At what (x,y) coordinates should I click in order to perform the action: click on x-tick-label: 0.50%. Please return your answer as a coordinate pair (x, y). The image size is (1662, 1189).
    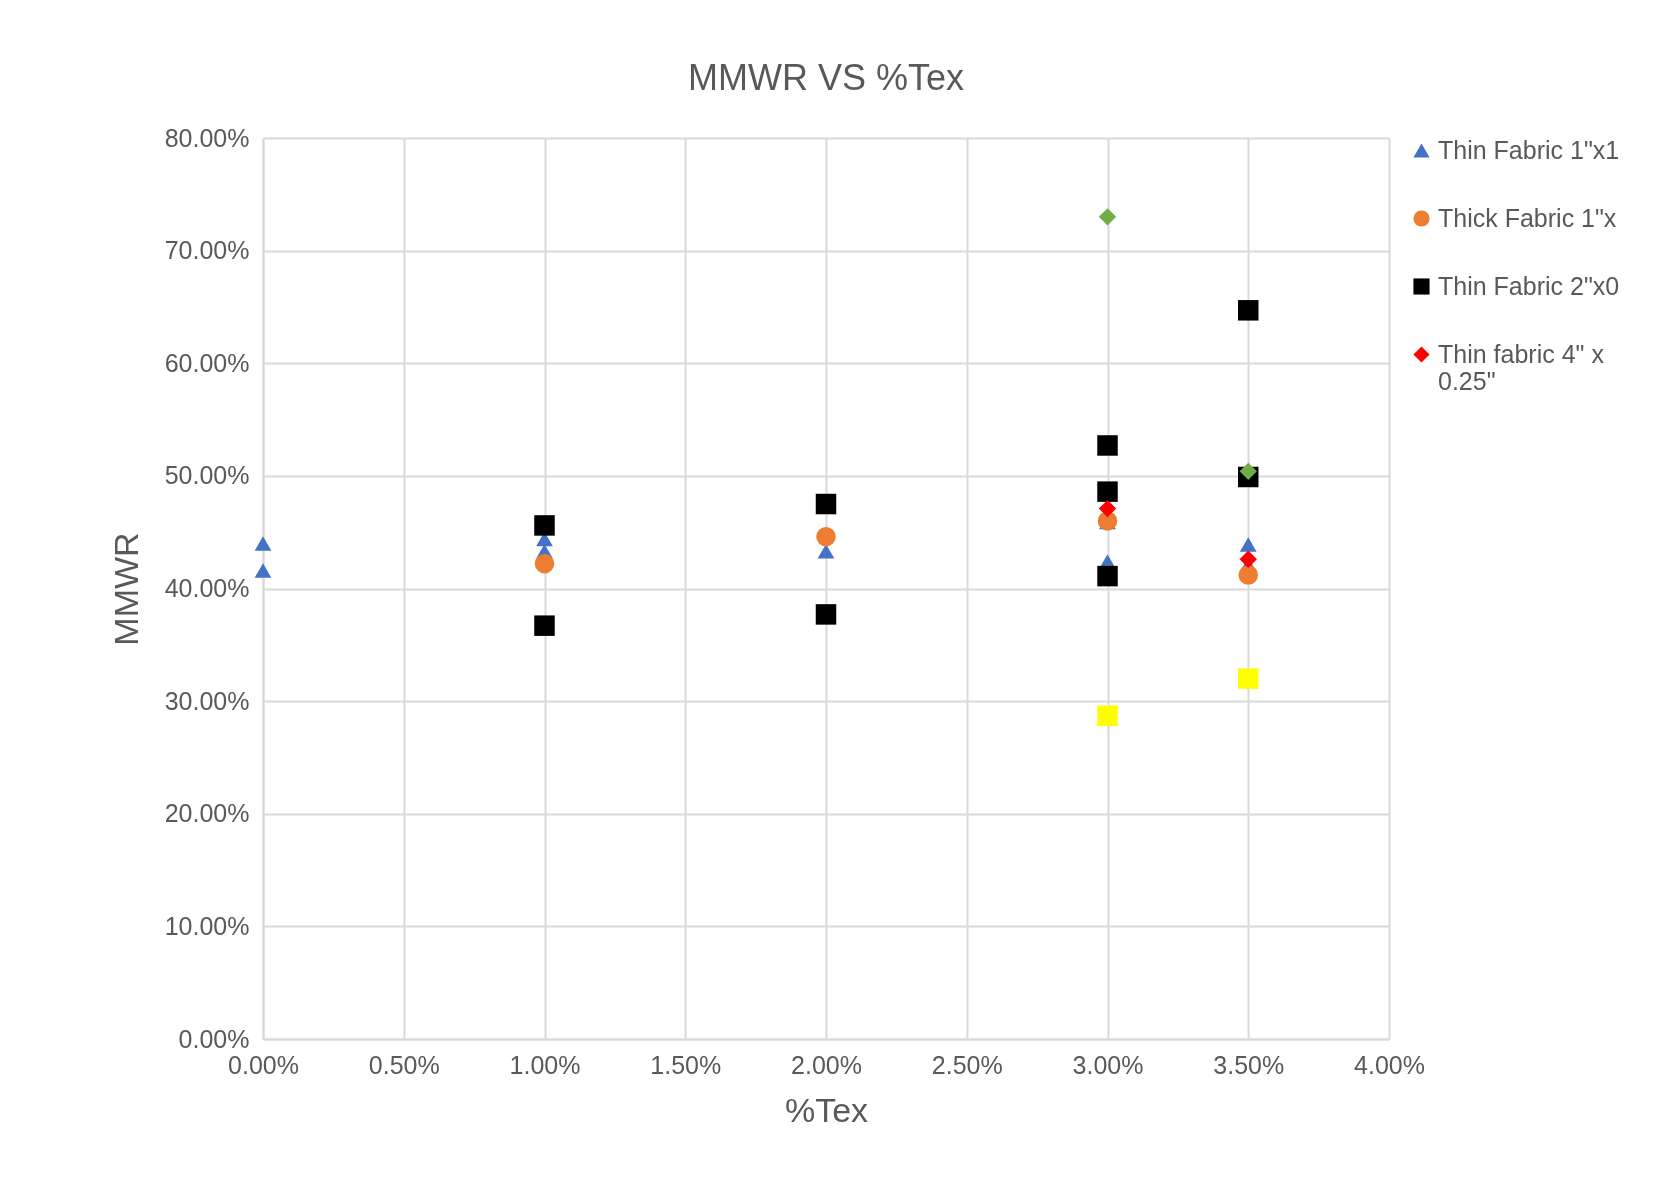
    Looking at the image, I should click on (404, 1064).